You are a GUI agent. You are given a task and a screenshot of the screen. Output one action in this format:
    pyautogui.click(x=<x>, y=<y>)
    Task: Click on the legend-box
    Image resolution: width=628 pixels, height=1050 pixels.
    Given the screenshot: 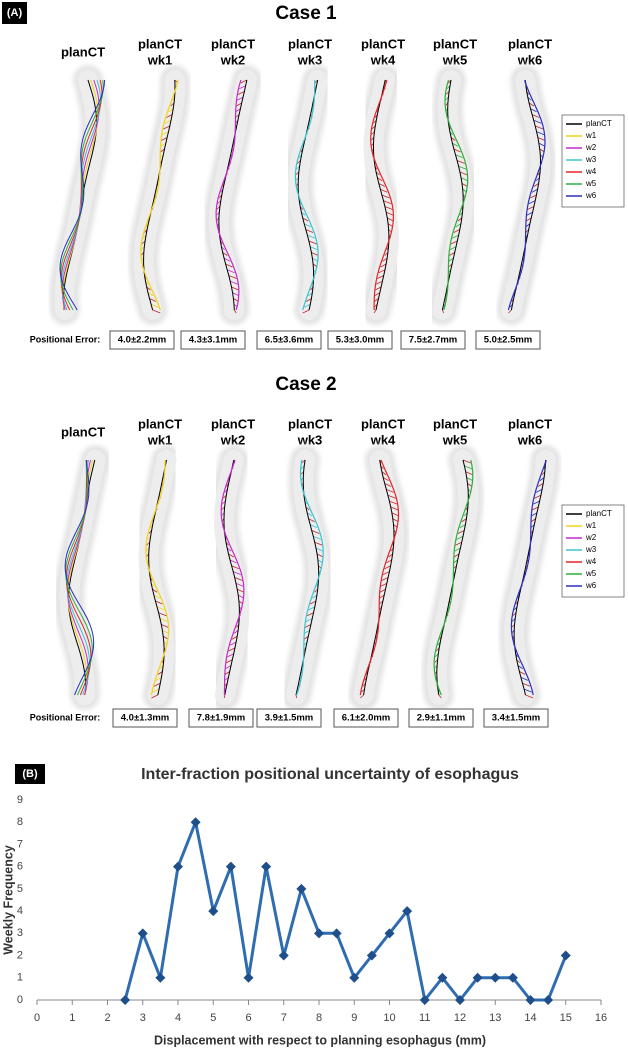 What is the action you would take?
    pyautogui.click(x=593, y=551)
    